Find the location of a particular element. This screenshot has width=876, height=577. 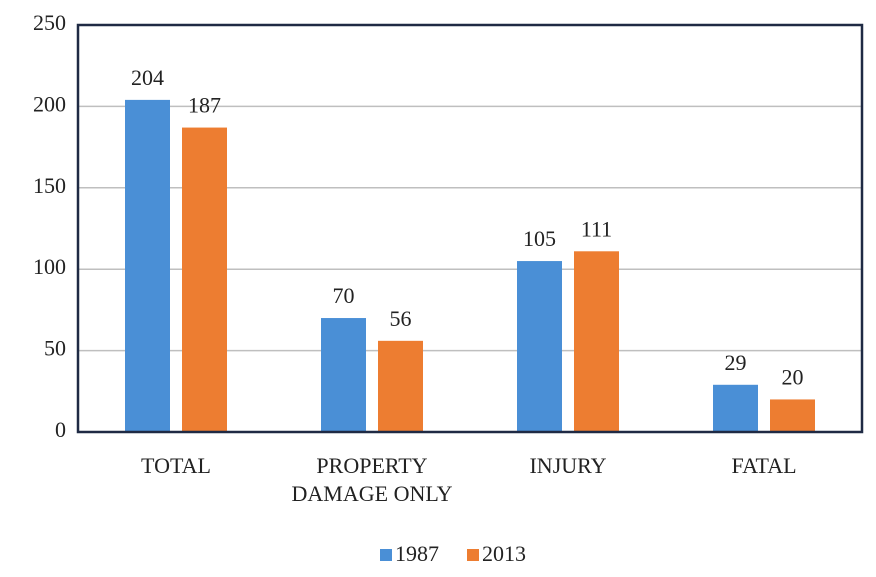

data-label: 70 is located at coordinates (344, 295).